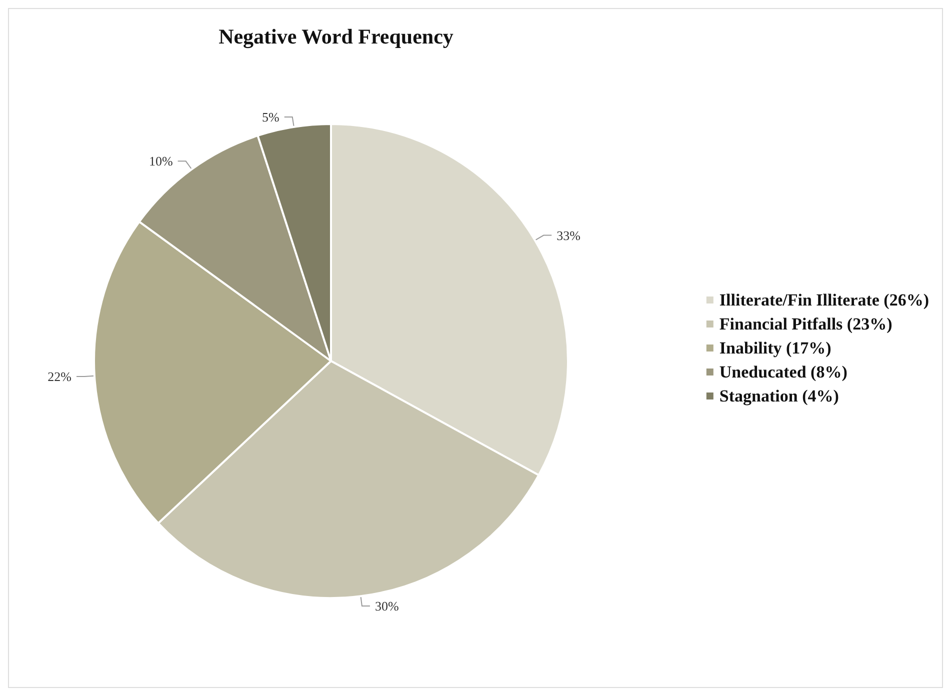  I want to click on legend-label: Uneducated (8%), so click(783, 372).